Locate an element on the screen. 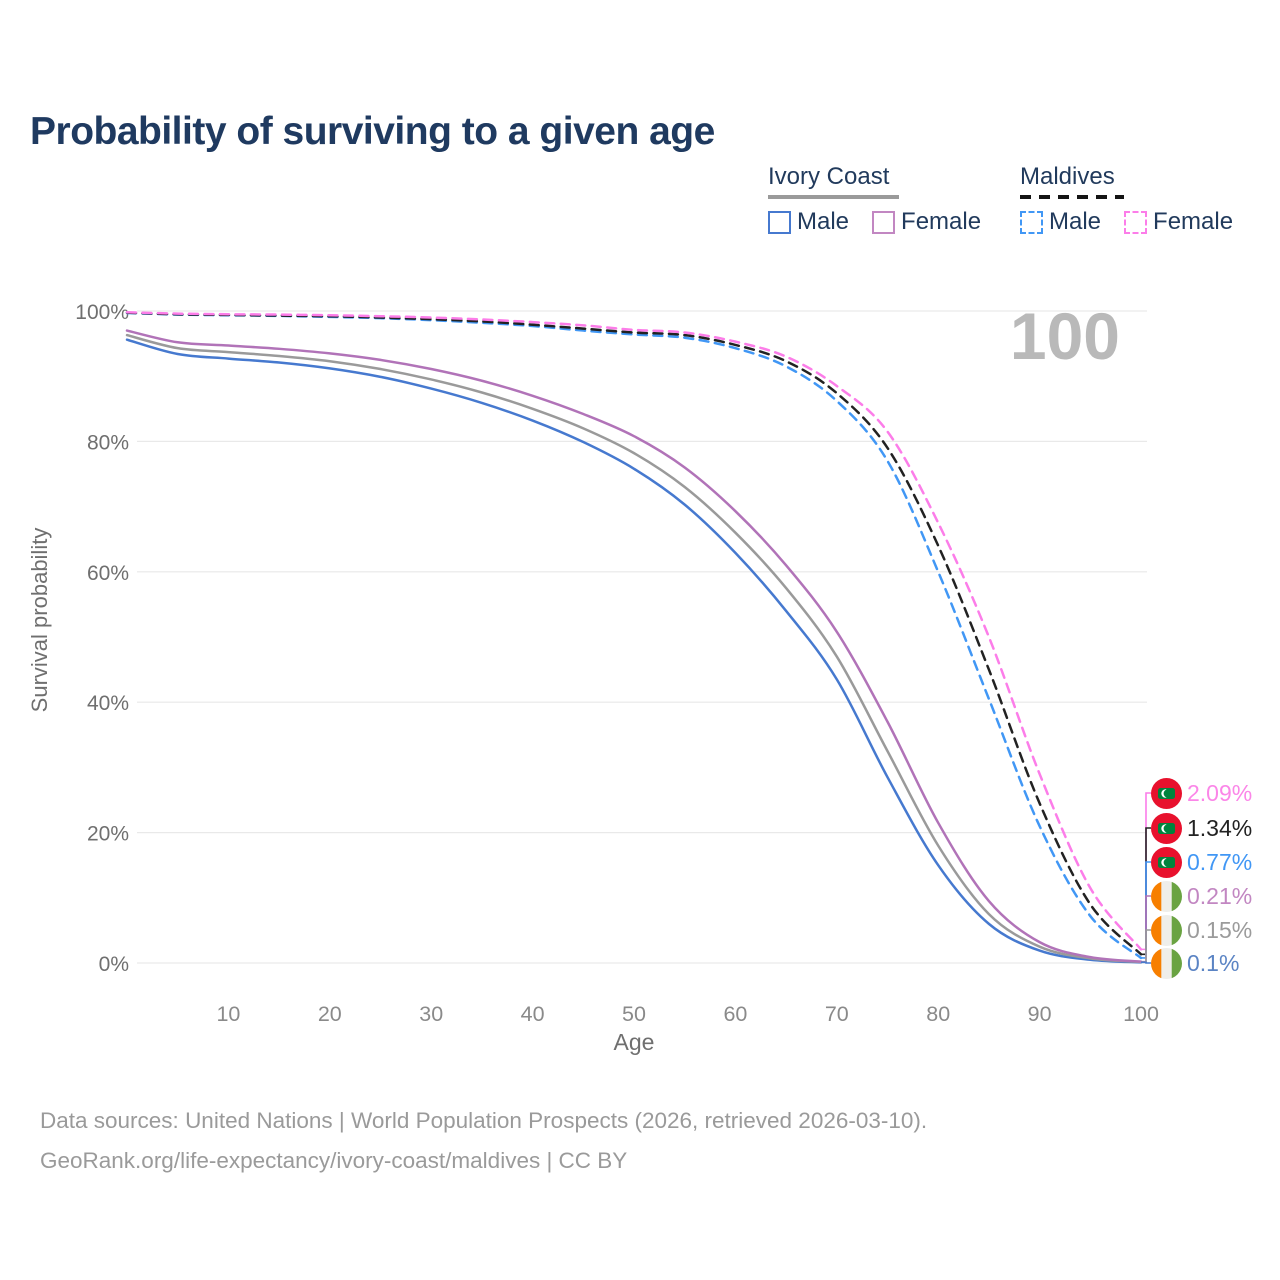  hovered-age-watermark: 100 is located at coordinates (1064, 336).